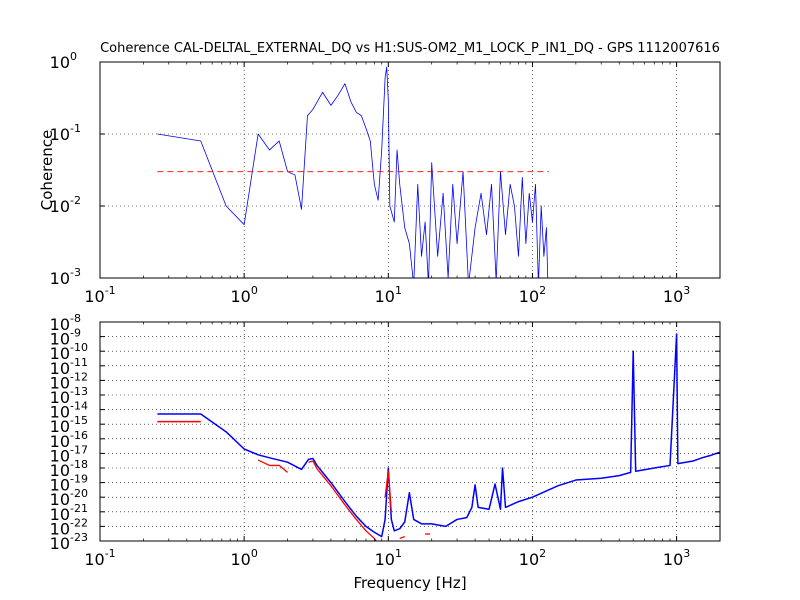 This screenshot has height=600, width=800. Describe the element at coordinates (69, 381) in the screenshot. I see `y-tick-label: 10⁻¹²` at that location.